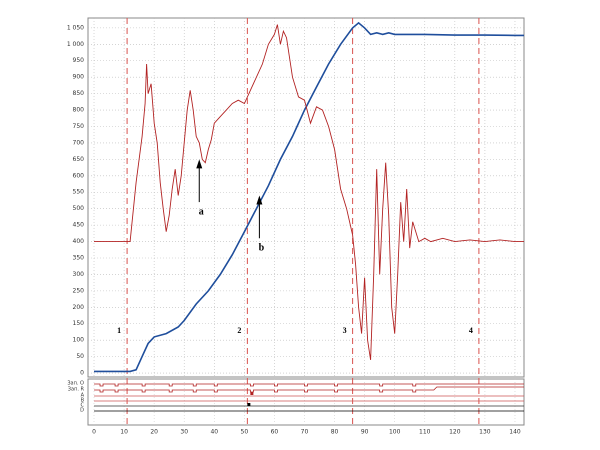 This screenshot has height=450, width=600. Describe the element at coordinates (80, 356) in the screenshot. I see `y-tick-label: 50` at that location.